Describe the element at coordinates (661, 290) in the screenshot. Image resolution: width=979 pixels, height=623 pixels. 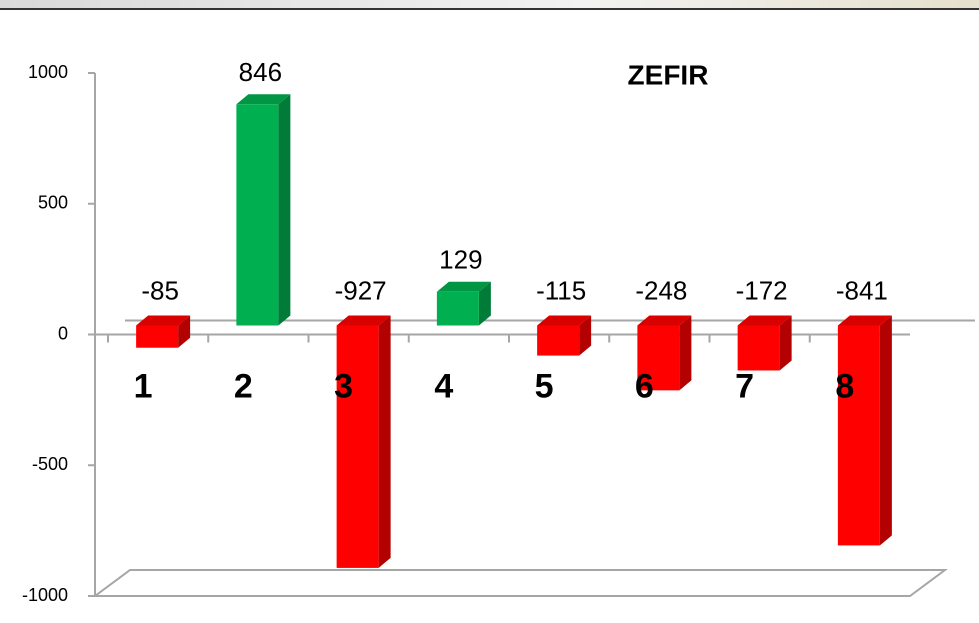
I see `value-label: -248` at that location.